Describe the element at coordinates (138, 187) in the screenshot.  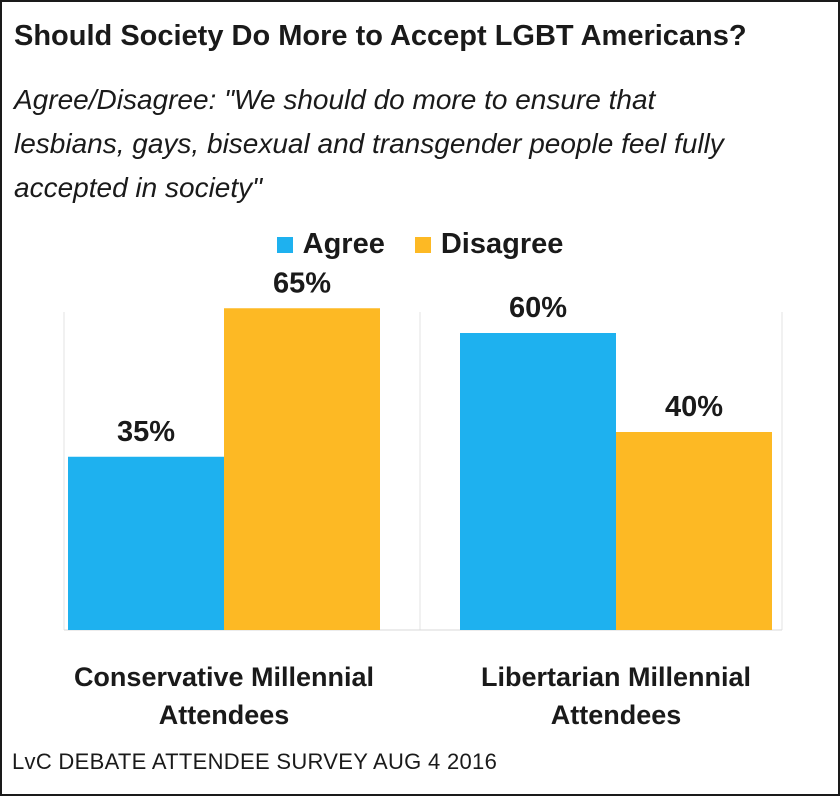
I see `subtitle-line: accepted in society"` at that location.